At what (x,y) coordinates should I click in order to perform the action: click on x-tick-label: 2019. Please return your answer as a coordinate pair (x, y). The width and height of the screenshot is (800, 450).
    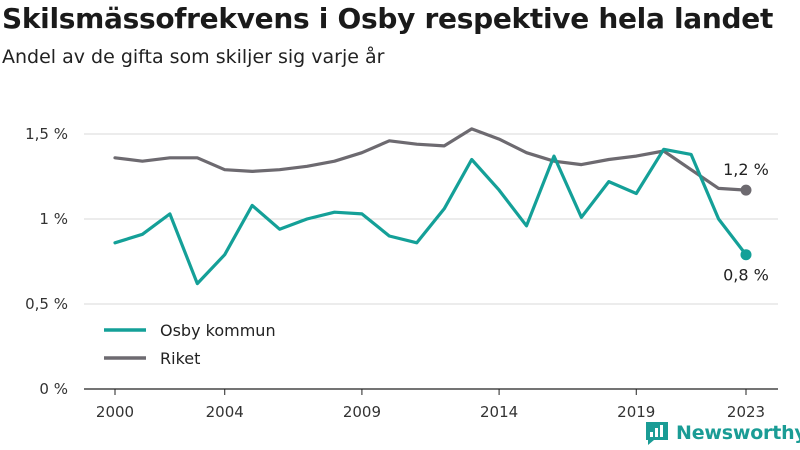
    Looking at the image, I should click on (636, 412).